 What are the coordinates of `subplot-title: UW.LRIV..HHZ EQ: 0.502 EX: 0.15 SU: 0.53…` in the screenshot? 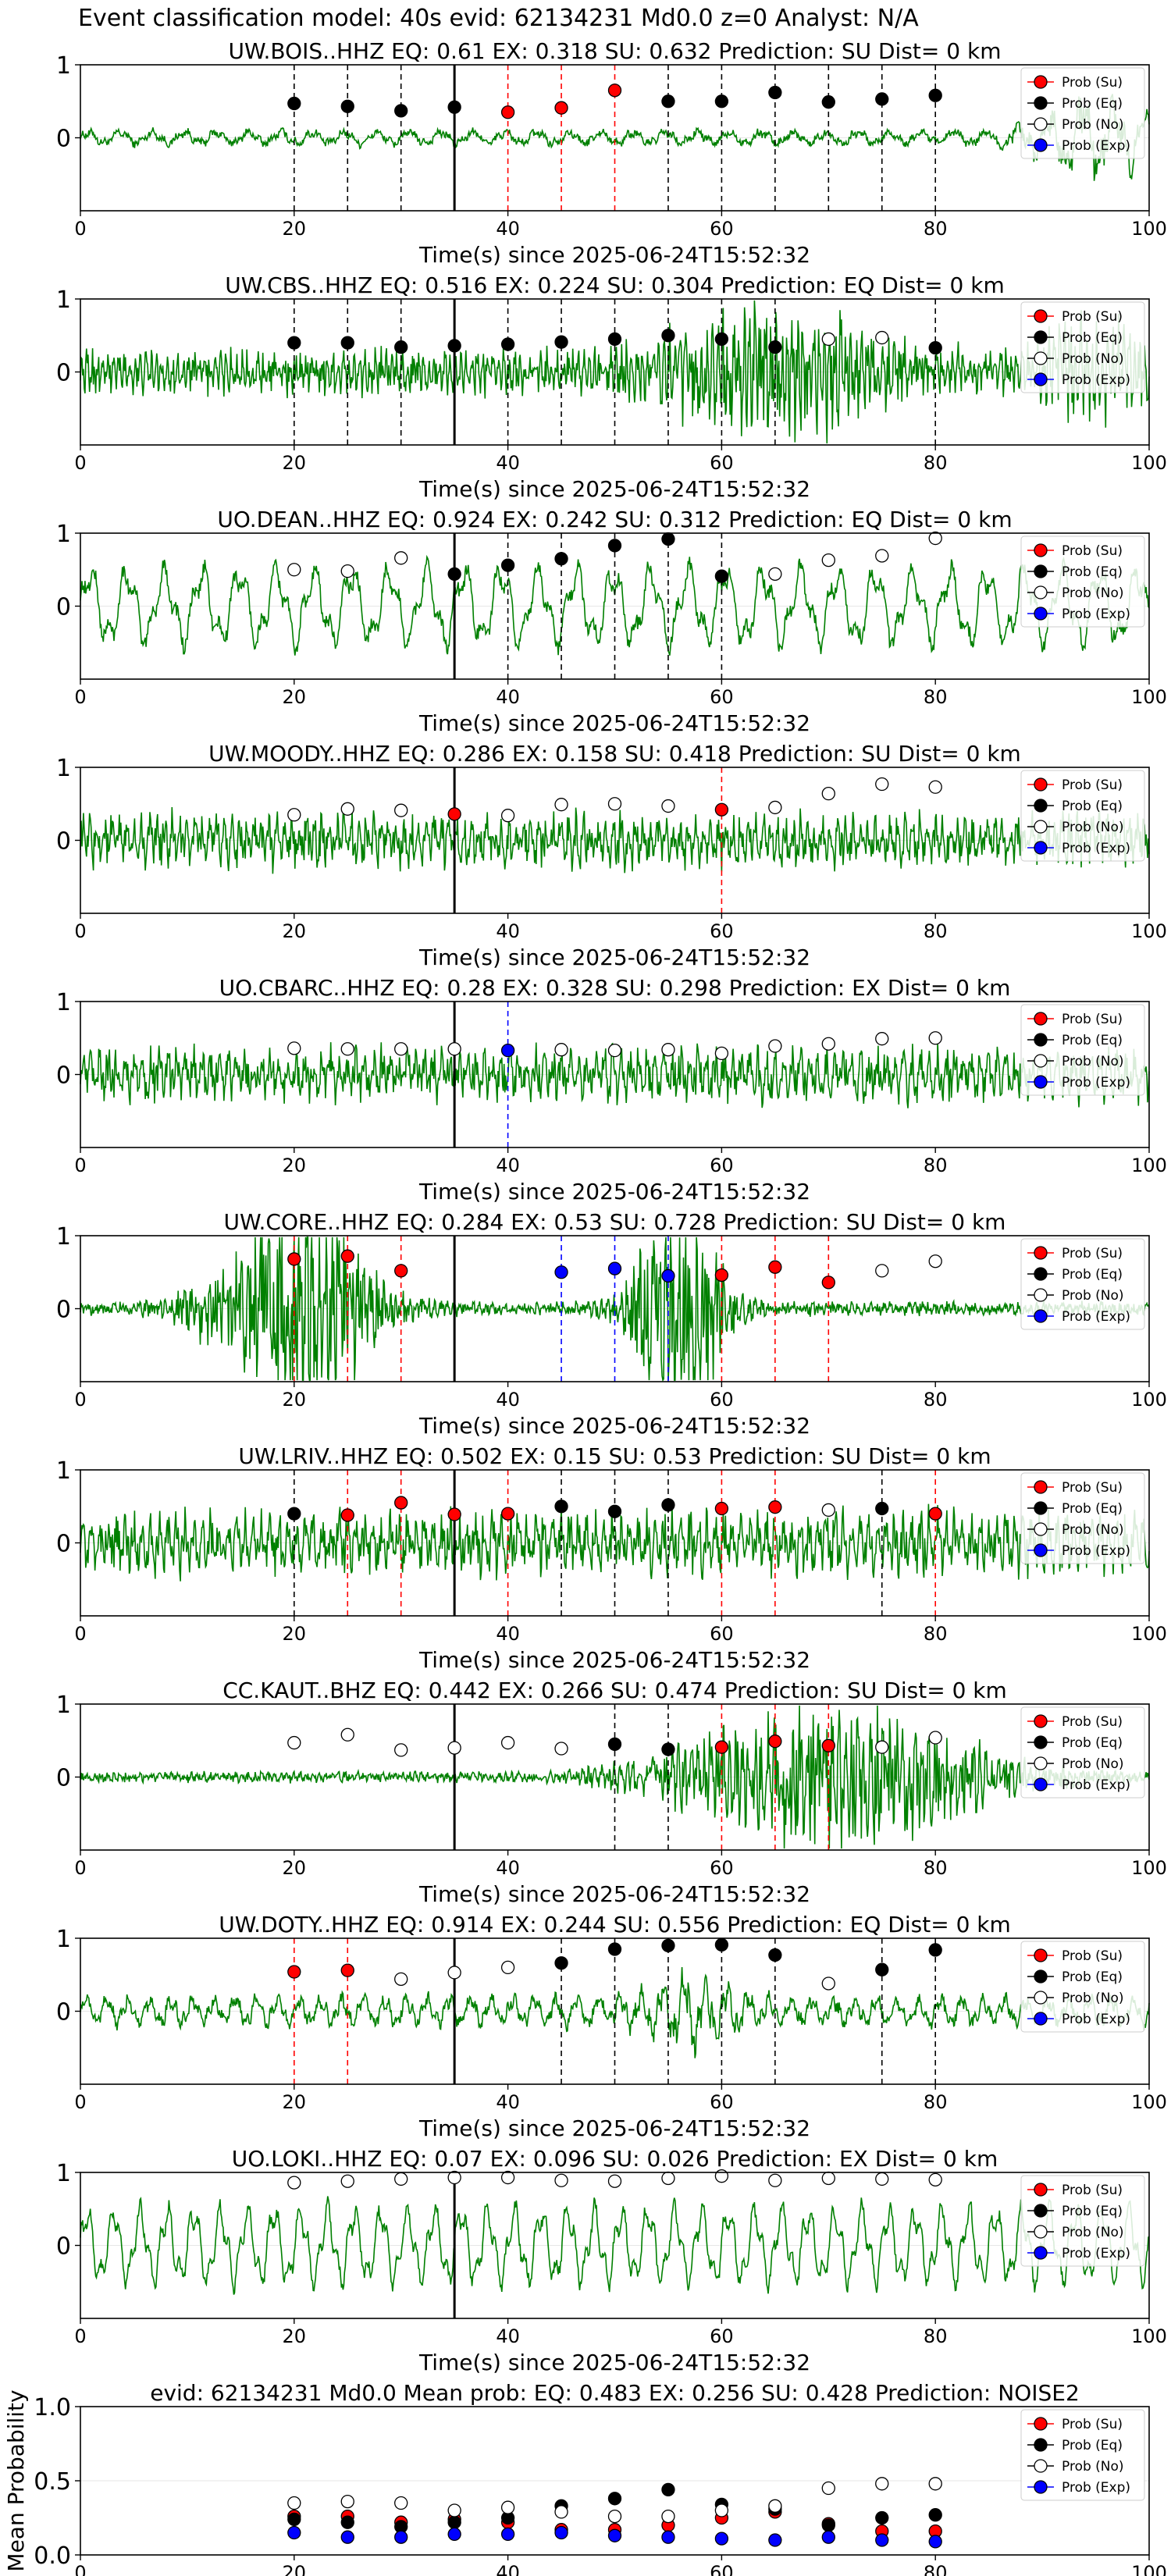 It's located at (614, 1456).